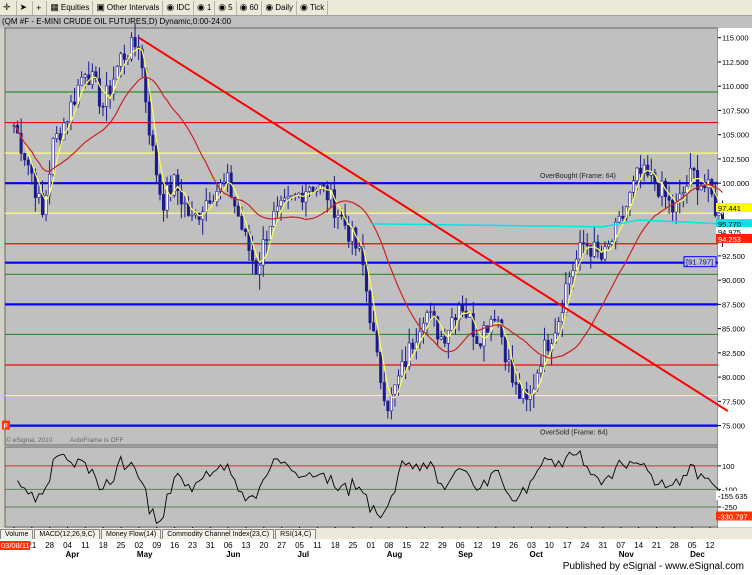 This screenshot has width=752, height=575. I want to click on study-tab: MACD(12,26,9,C), so click(67, 533).